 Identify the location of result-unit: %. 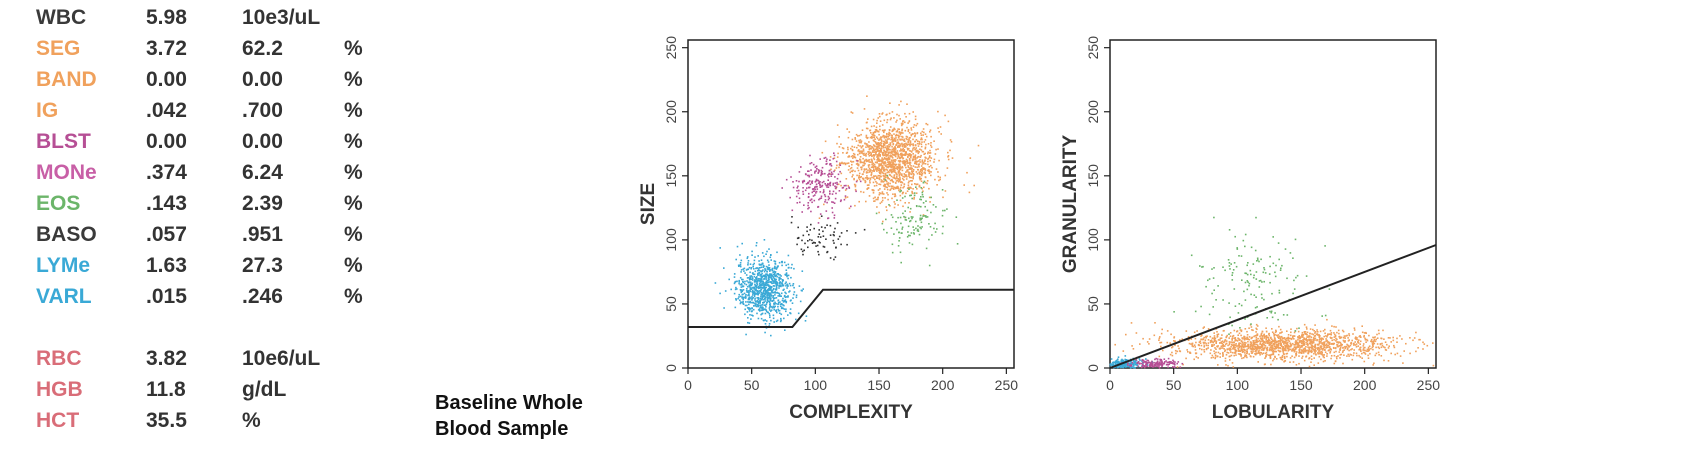
(251, 420).